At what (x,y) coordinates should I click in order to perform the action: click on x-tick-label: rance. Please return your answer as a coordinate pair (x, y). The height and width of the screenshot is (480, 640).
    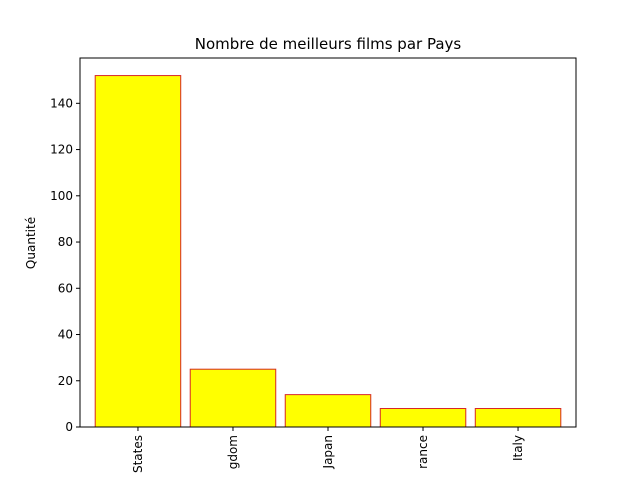
    Looking at the image, I should click on (423, 452).